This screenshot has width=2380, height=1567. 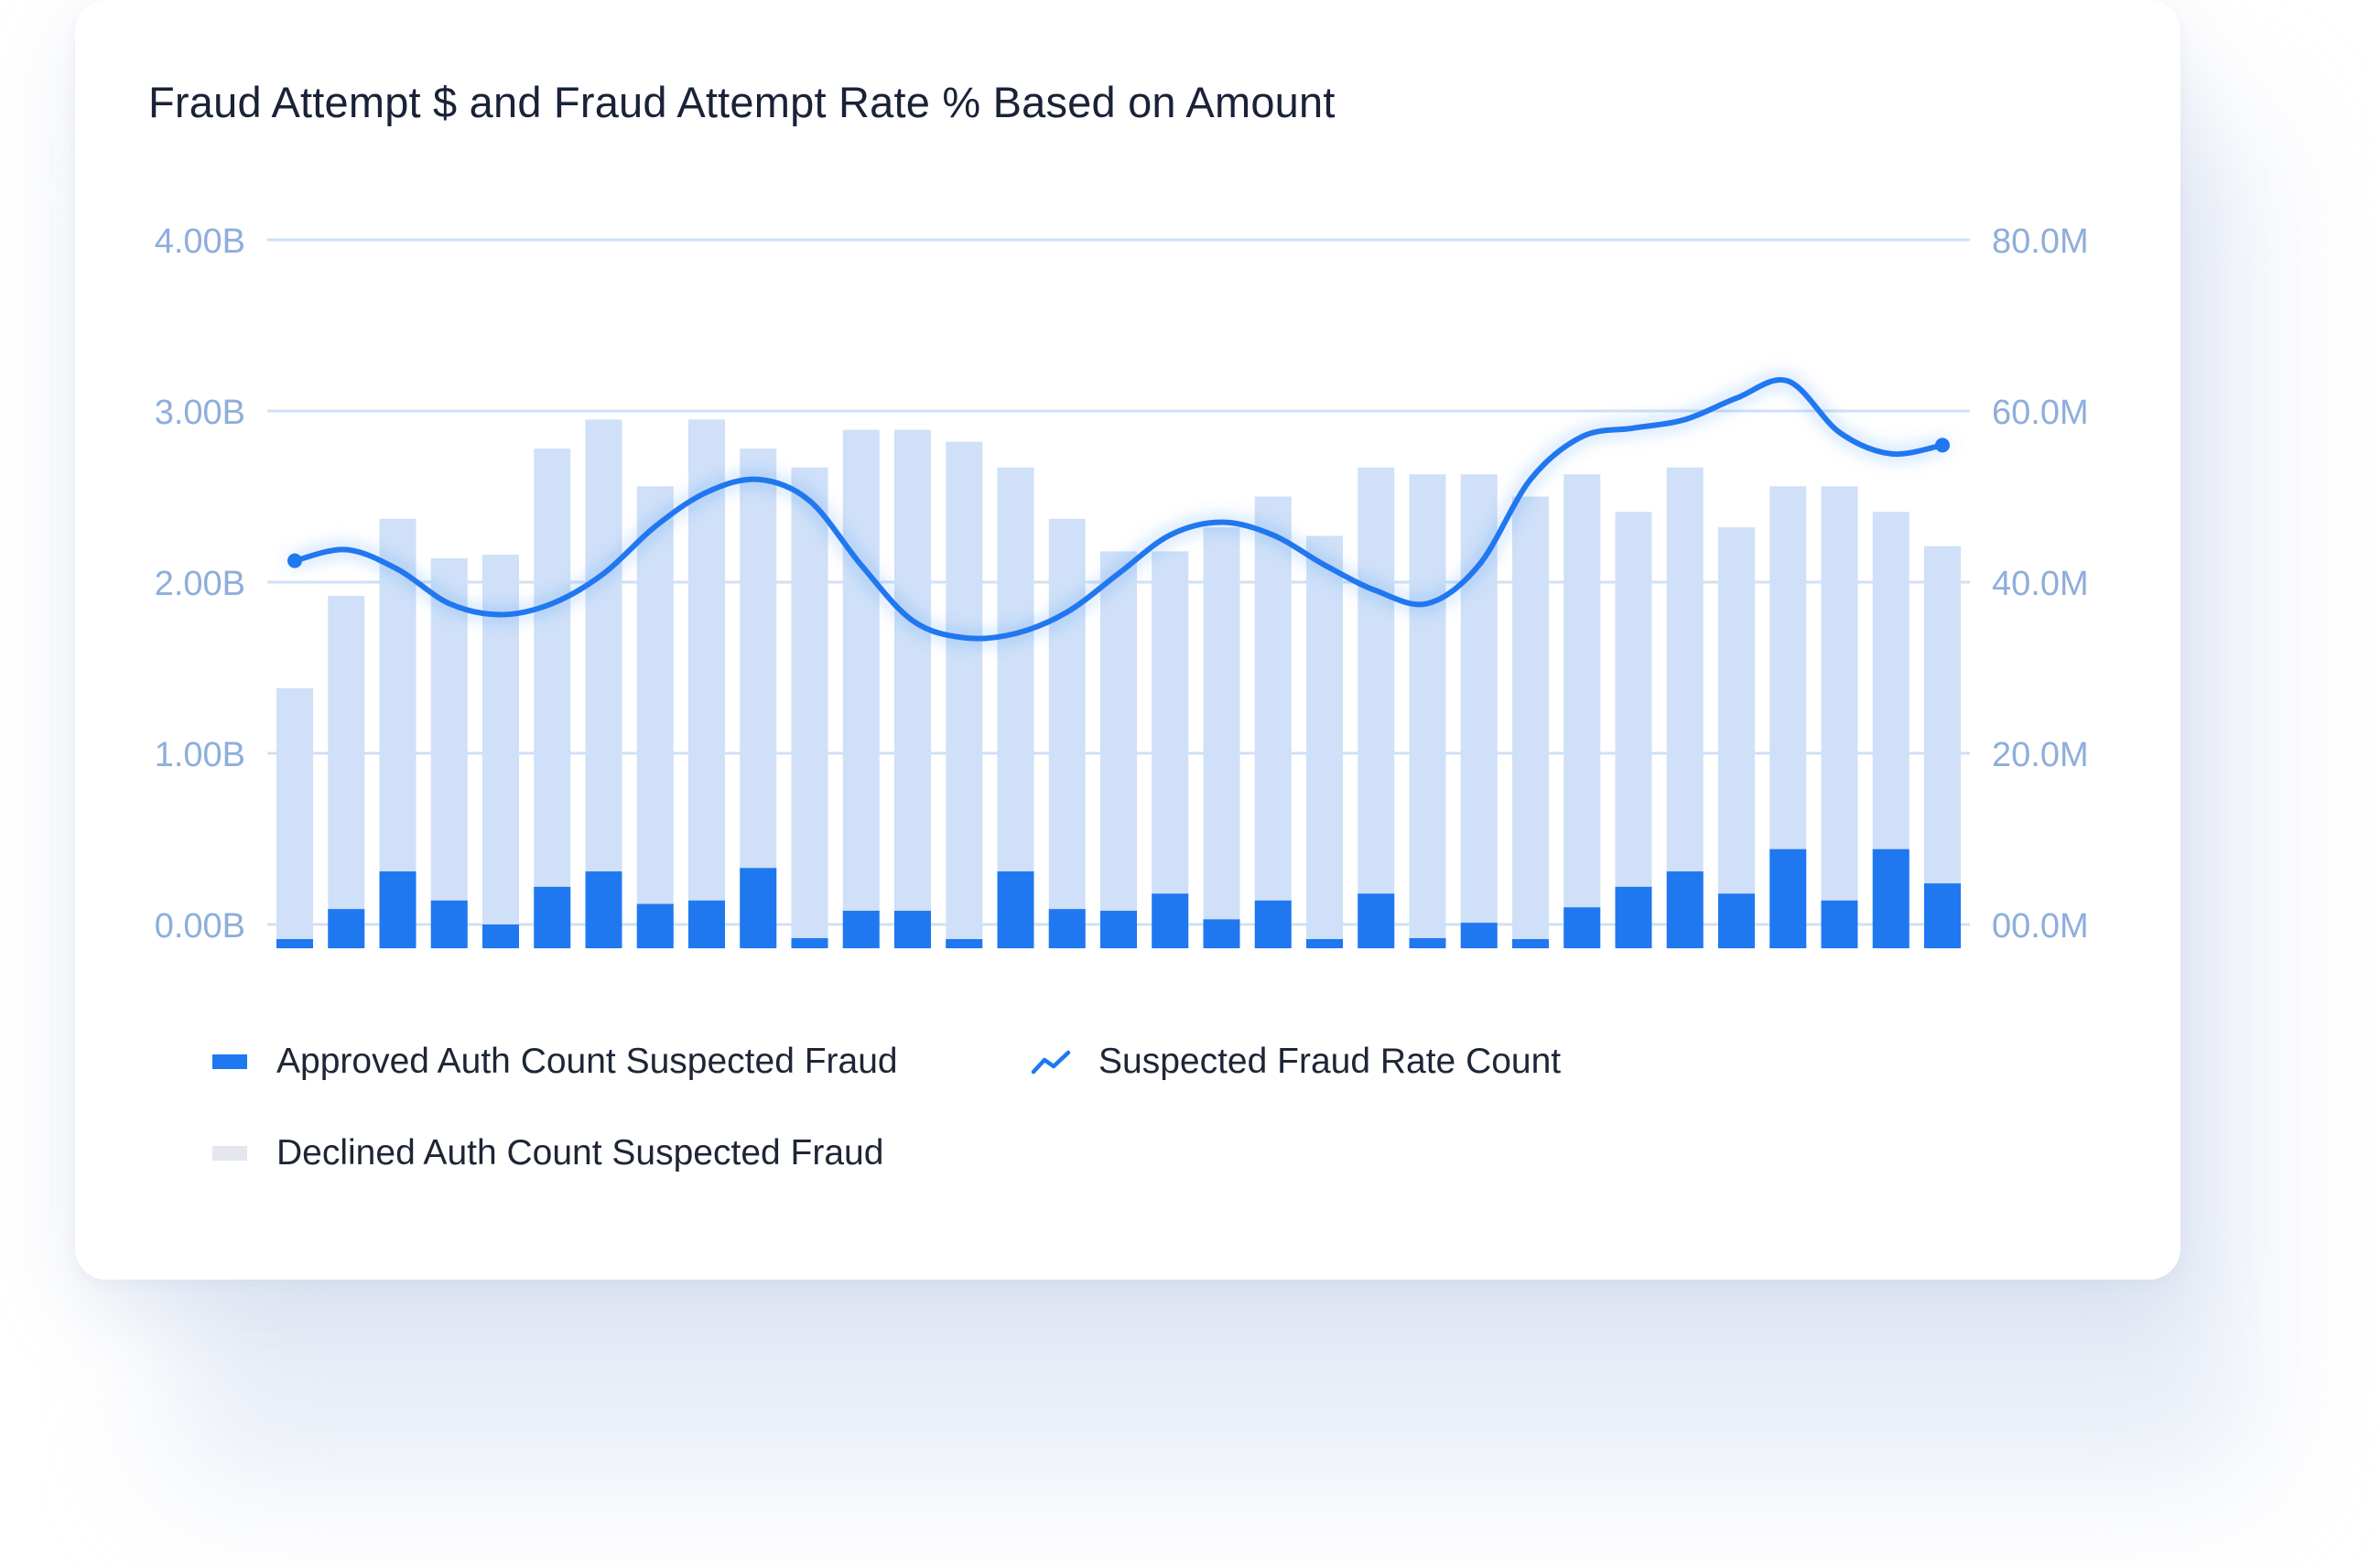 I want to click on legend-swatch-declined, so click(x=229, y=1153).